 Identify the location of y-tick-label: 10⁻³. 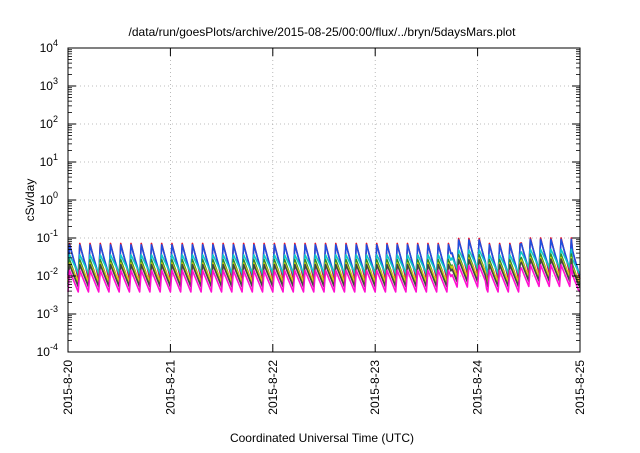
(47, 312).